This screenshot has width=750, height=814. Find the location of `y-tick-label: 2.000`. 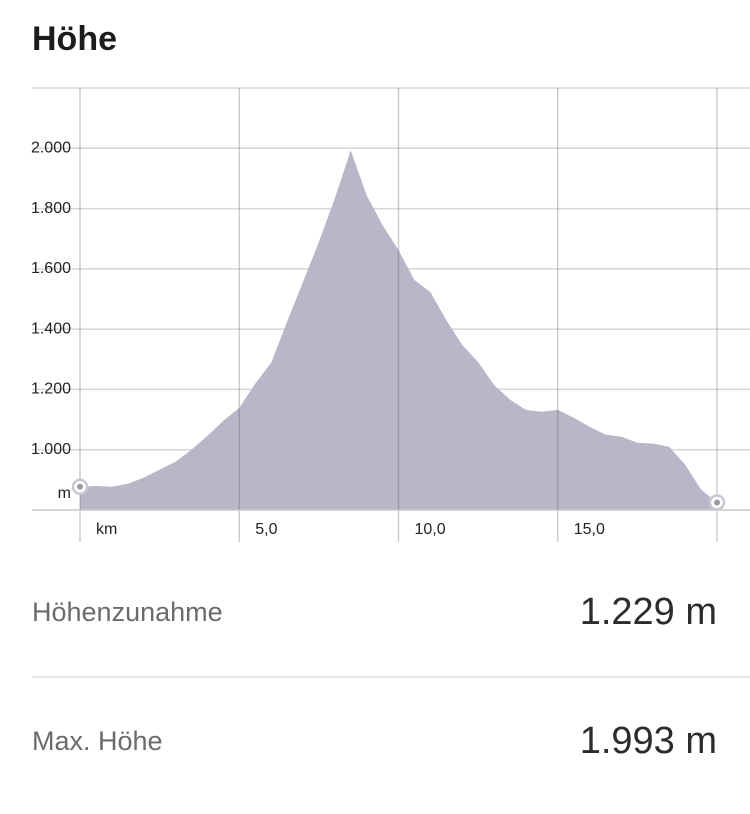

y-tick-label: 2.000 is located at coordinates (51, 148).